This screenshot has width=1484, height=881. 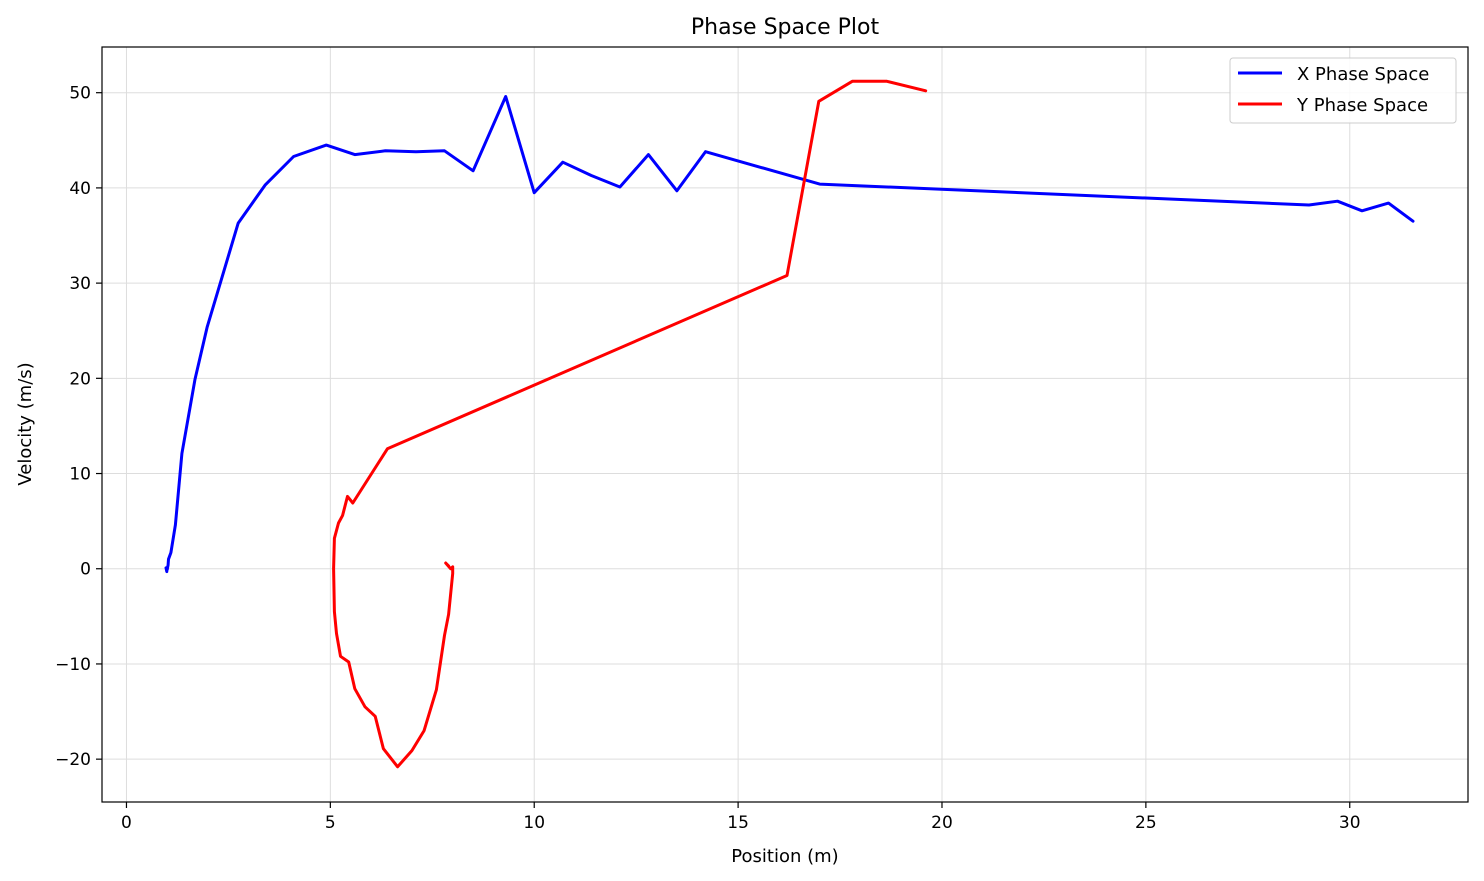 I want to click on x-tick-label: 0, so click(x=126, y=823).